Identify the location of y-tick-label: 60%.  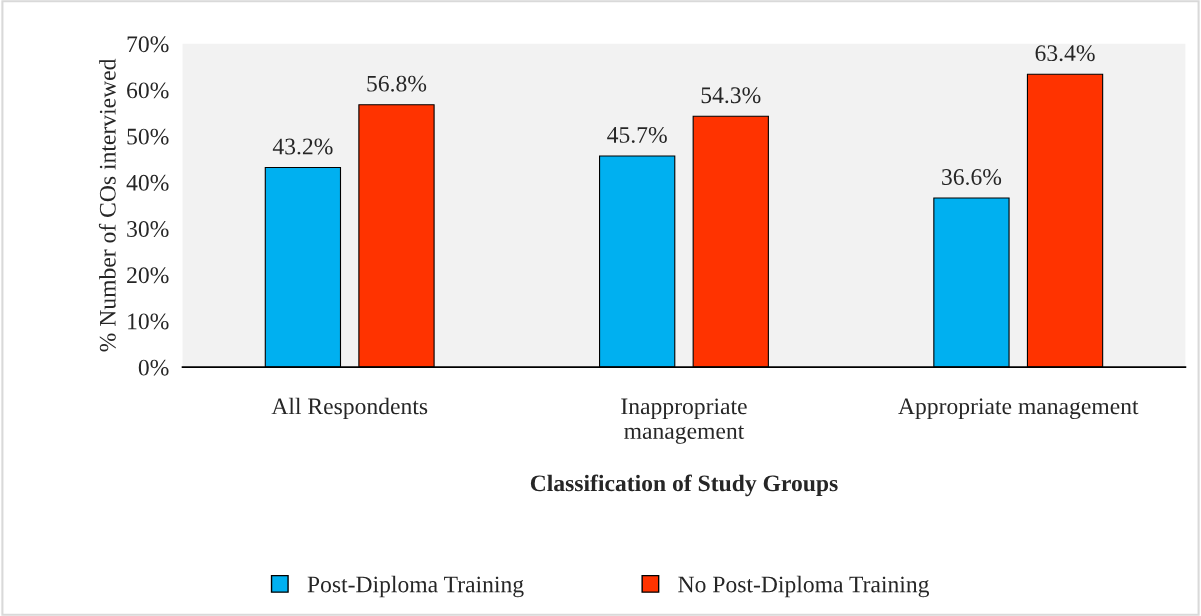
(148, 90).